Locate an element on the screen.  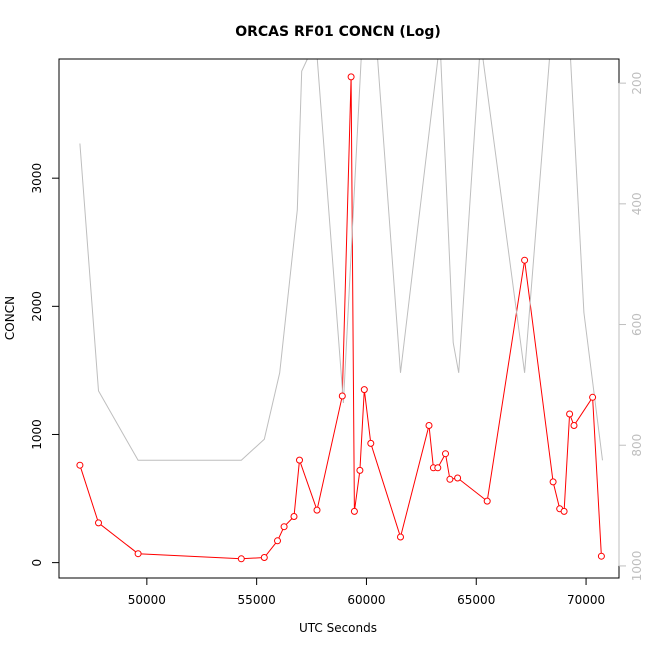
x-tick-label: 70000 is located at coordinates (586, 600).